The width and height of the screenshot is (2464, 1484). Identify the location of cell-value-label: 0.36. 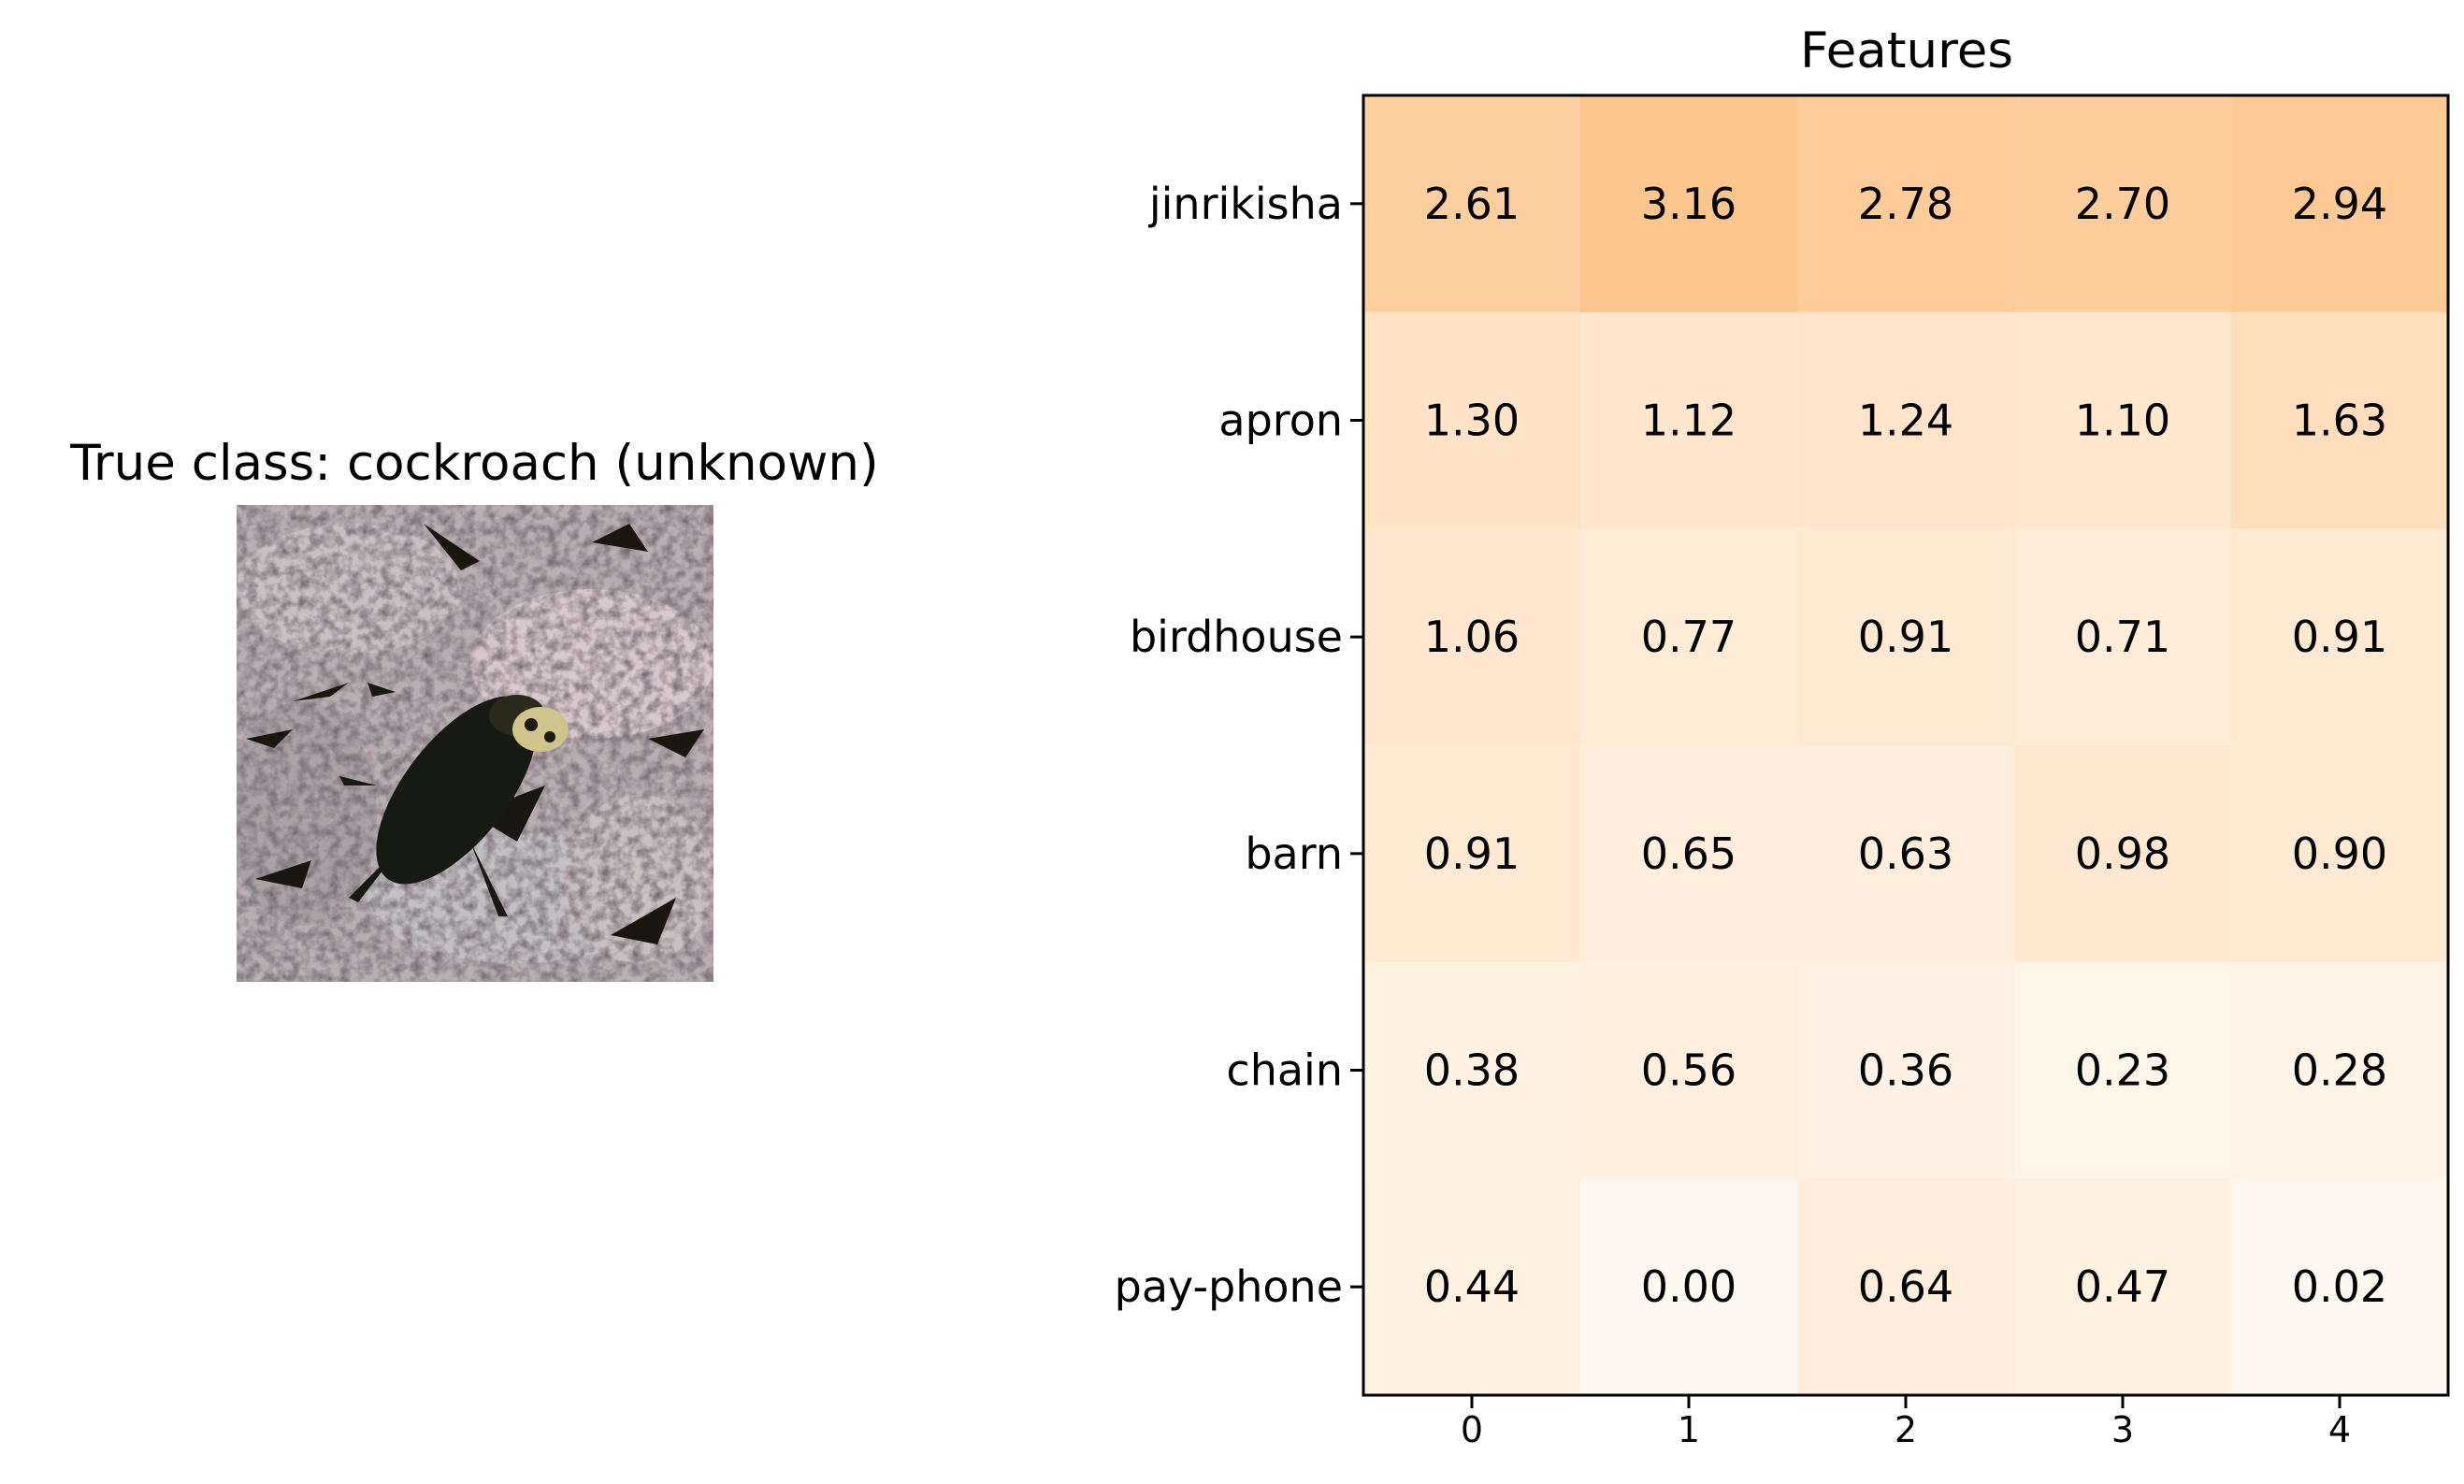
(1905, 1070).